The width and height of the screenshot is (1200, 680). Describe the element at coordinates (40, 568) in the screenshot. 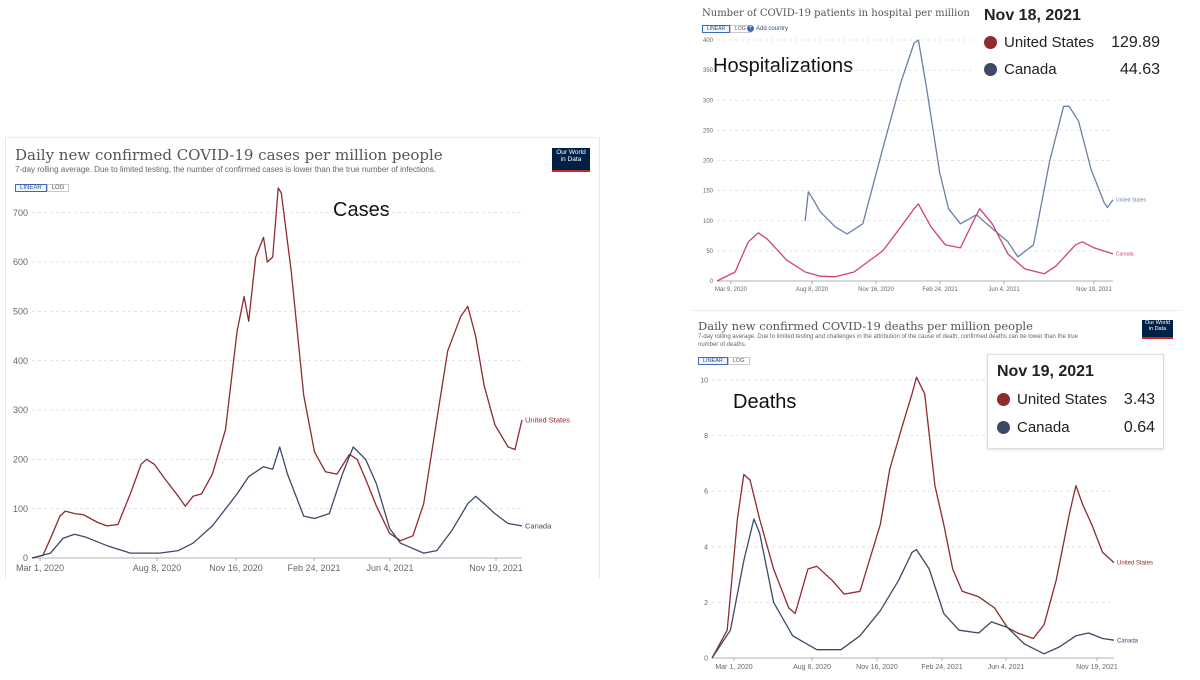

I see `cases-x-tick-label: Mar 1, 2020` at that location.